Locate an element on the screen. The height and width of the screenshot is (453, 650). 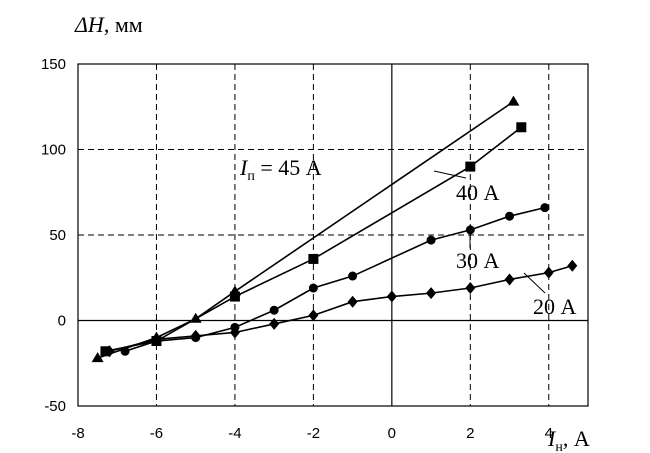
x-axis-title: Iн, А is located at coordinates (568, 439).